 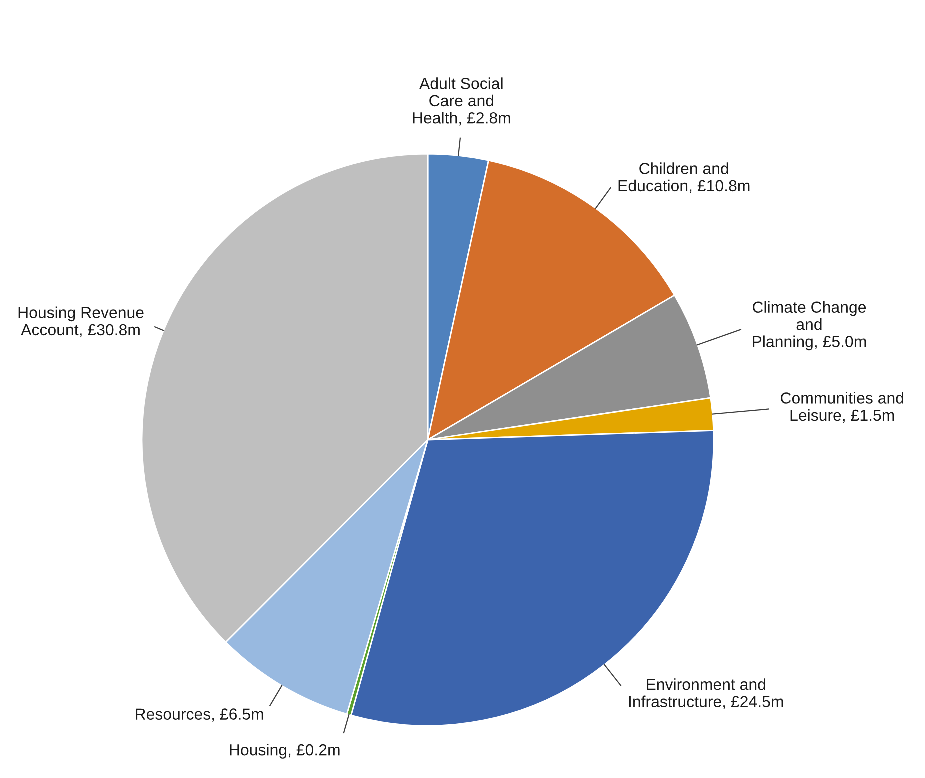 What do you see at coordinates (461, 102) in the screenshot?
I see `slice-label: Adult Social Care and Health, £2.8m` at bounding box center [461, 102].